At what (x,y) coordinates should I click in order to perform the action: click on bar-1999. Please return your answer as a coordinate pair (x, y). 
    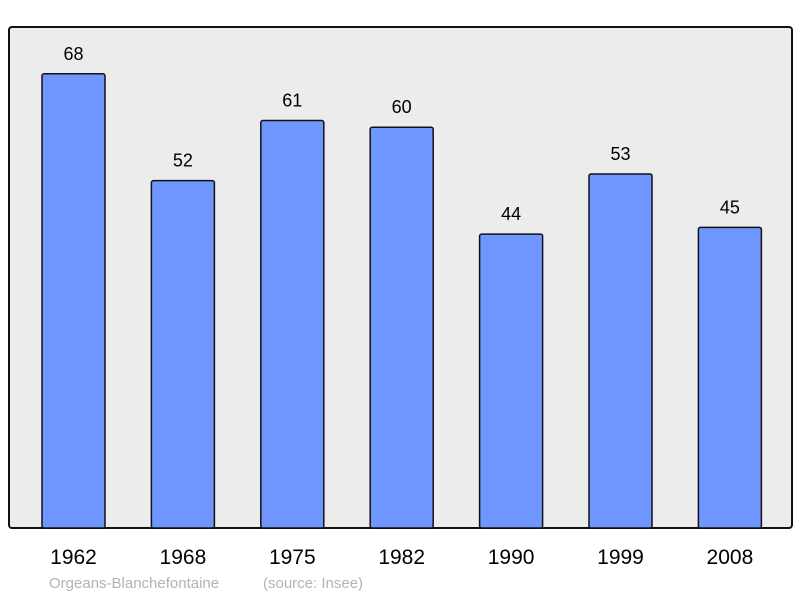
    Looking at the image, I should click on (620, 351).